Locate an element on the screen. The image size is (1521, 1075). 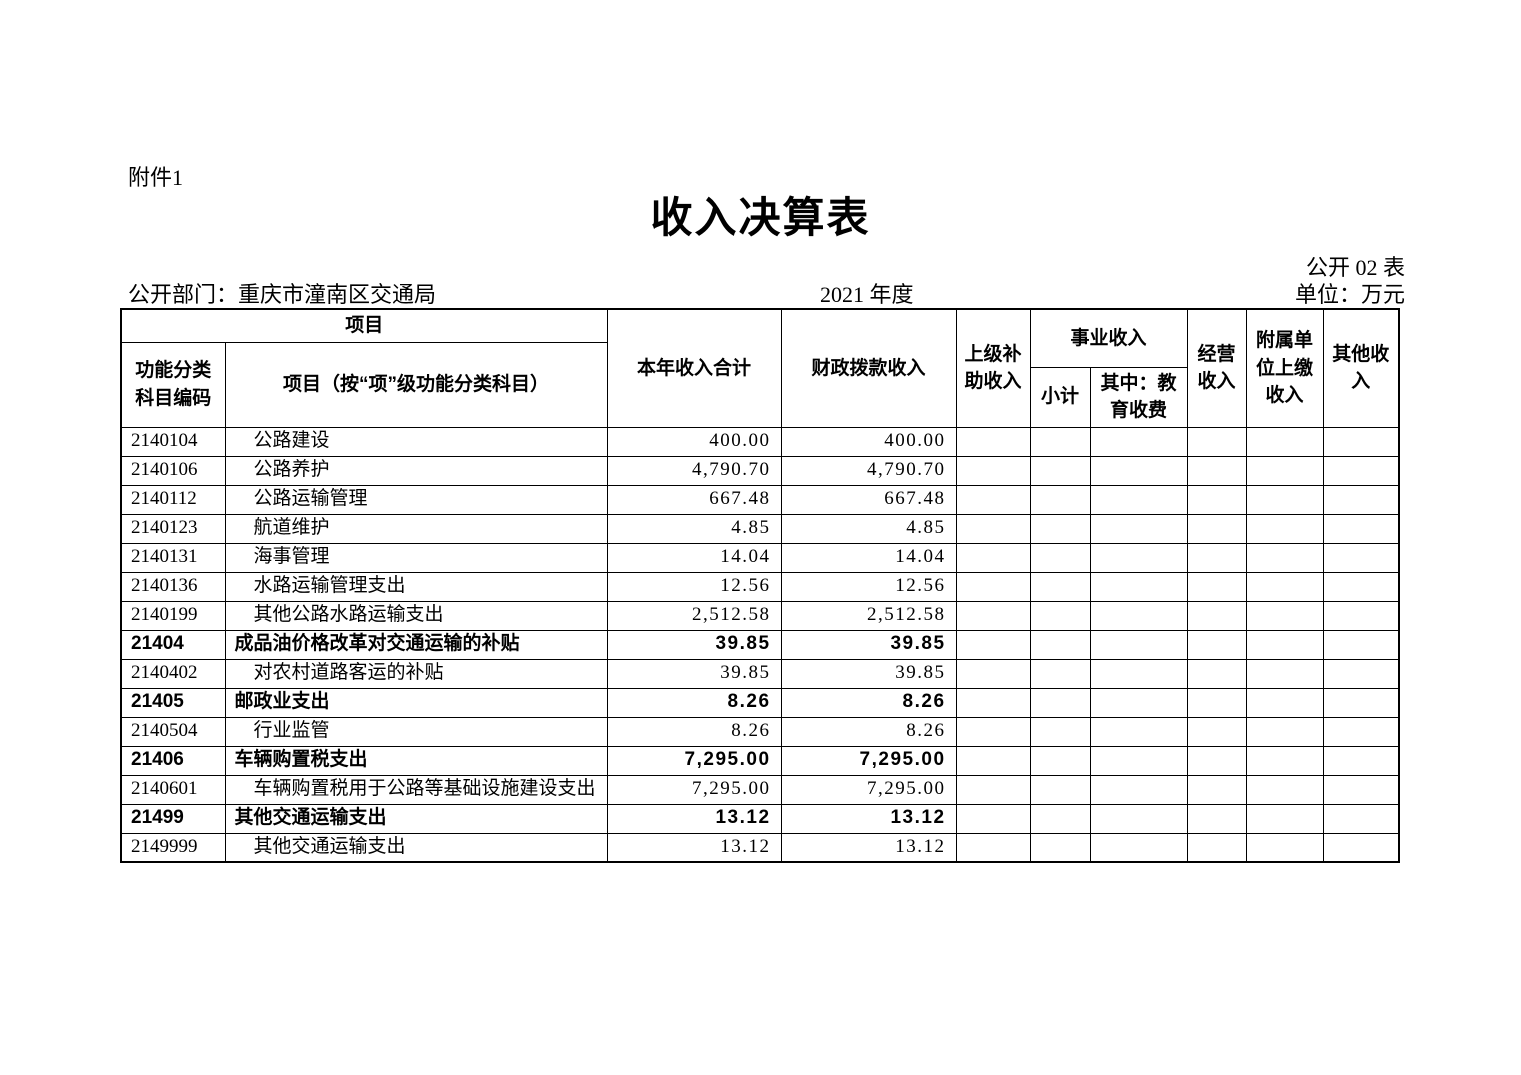
cell-project-name: 邮政业支出 is located at coordinates (416, 702).